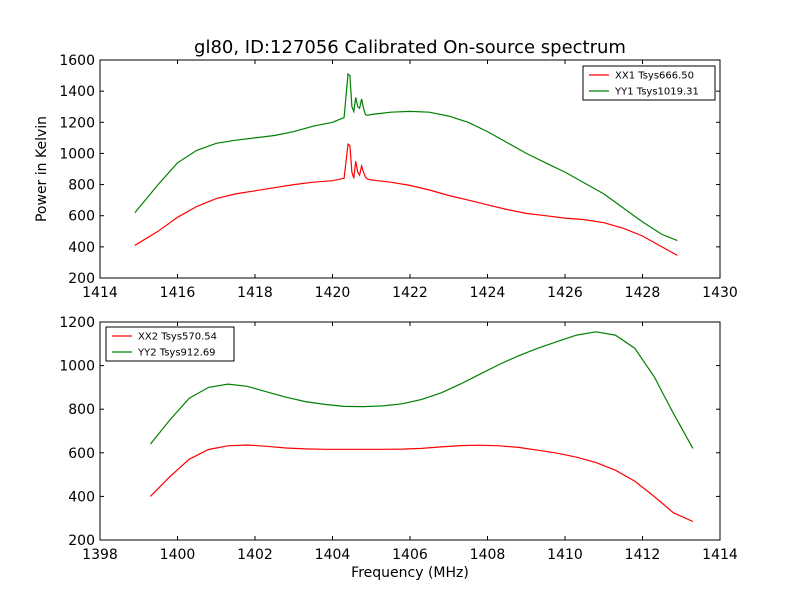  I want to click on x-tick-label: 1402, so click(255, 555).